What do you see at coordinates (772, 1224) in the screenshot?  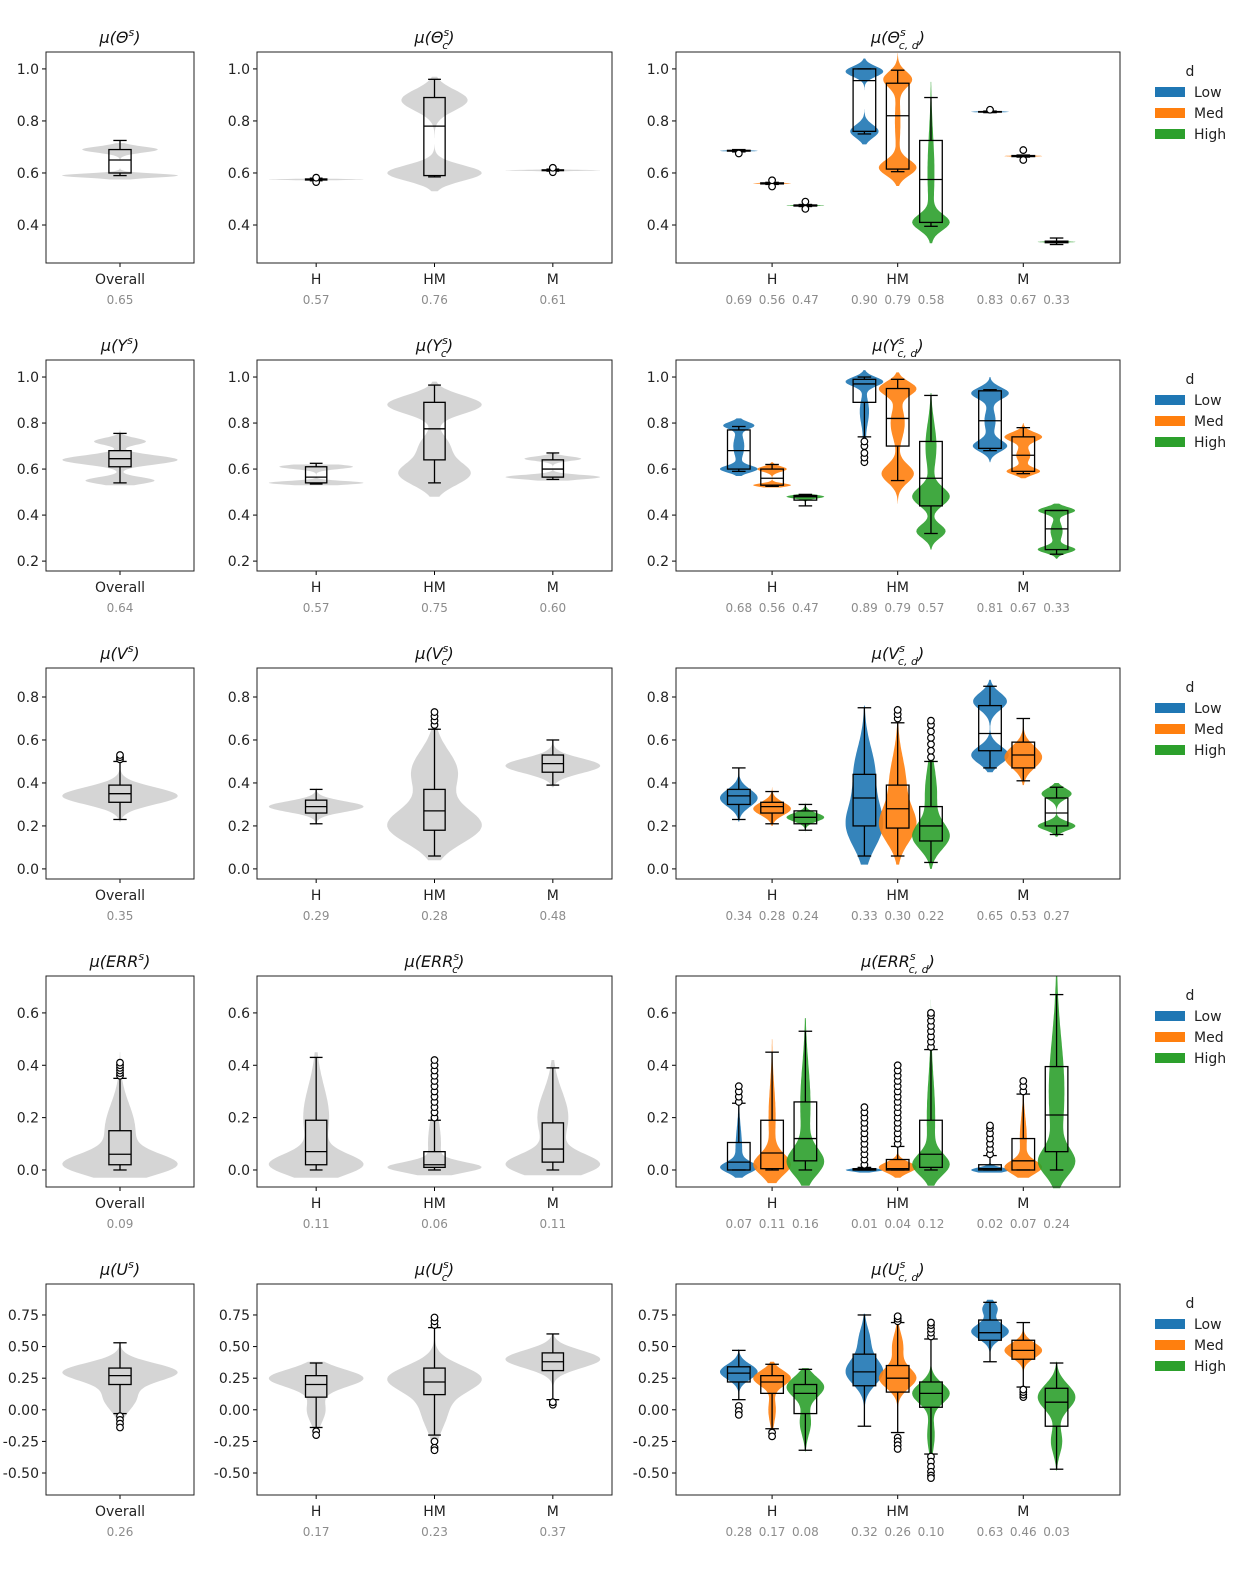 I see `mean-label: 0.11` at bounding box center [772, 1224].